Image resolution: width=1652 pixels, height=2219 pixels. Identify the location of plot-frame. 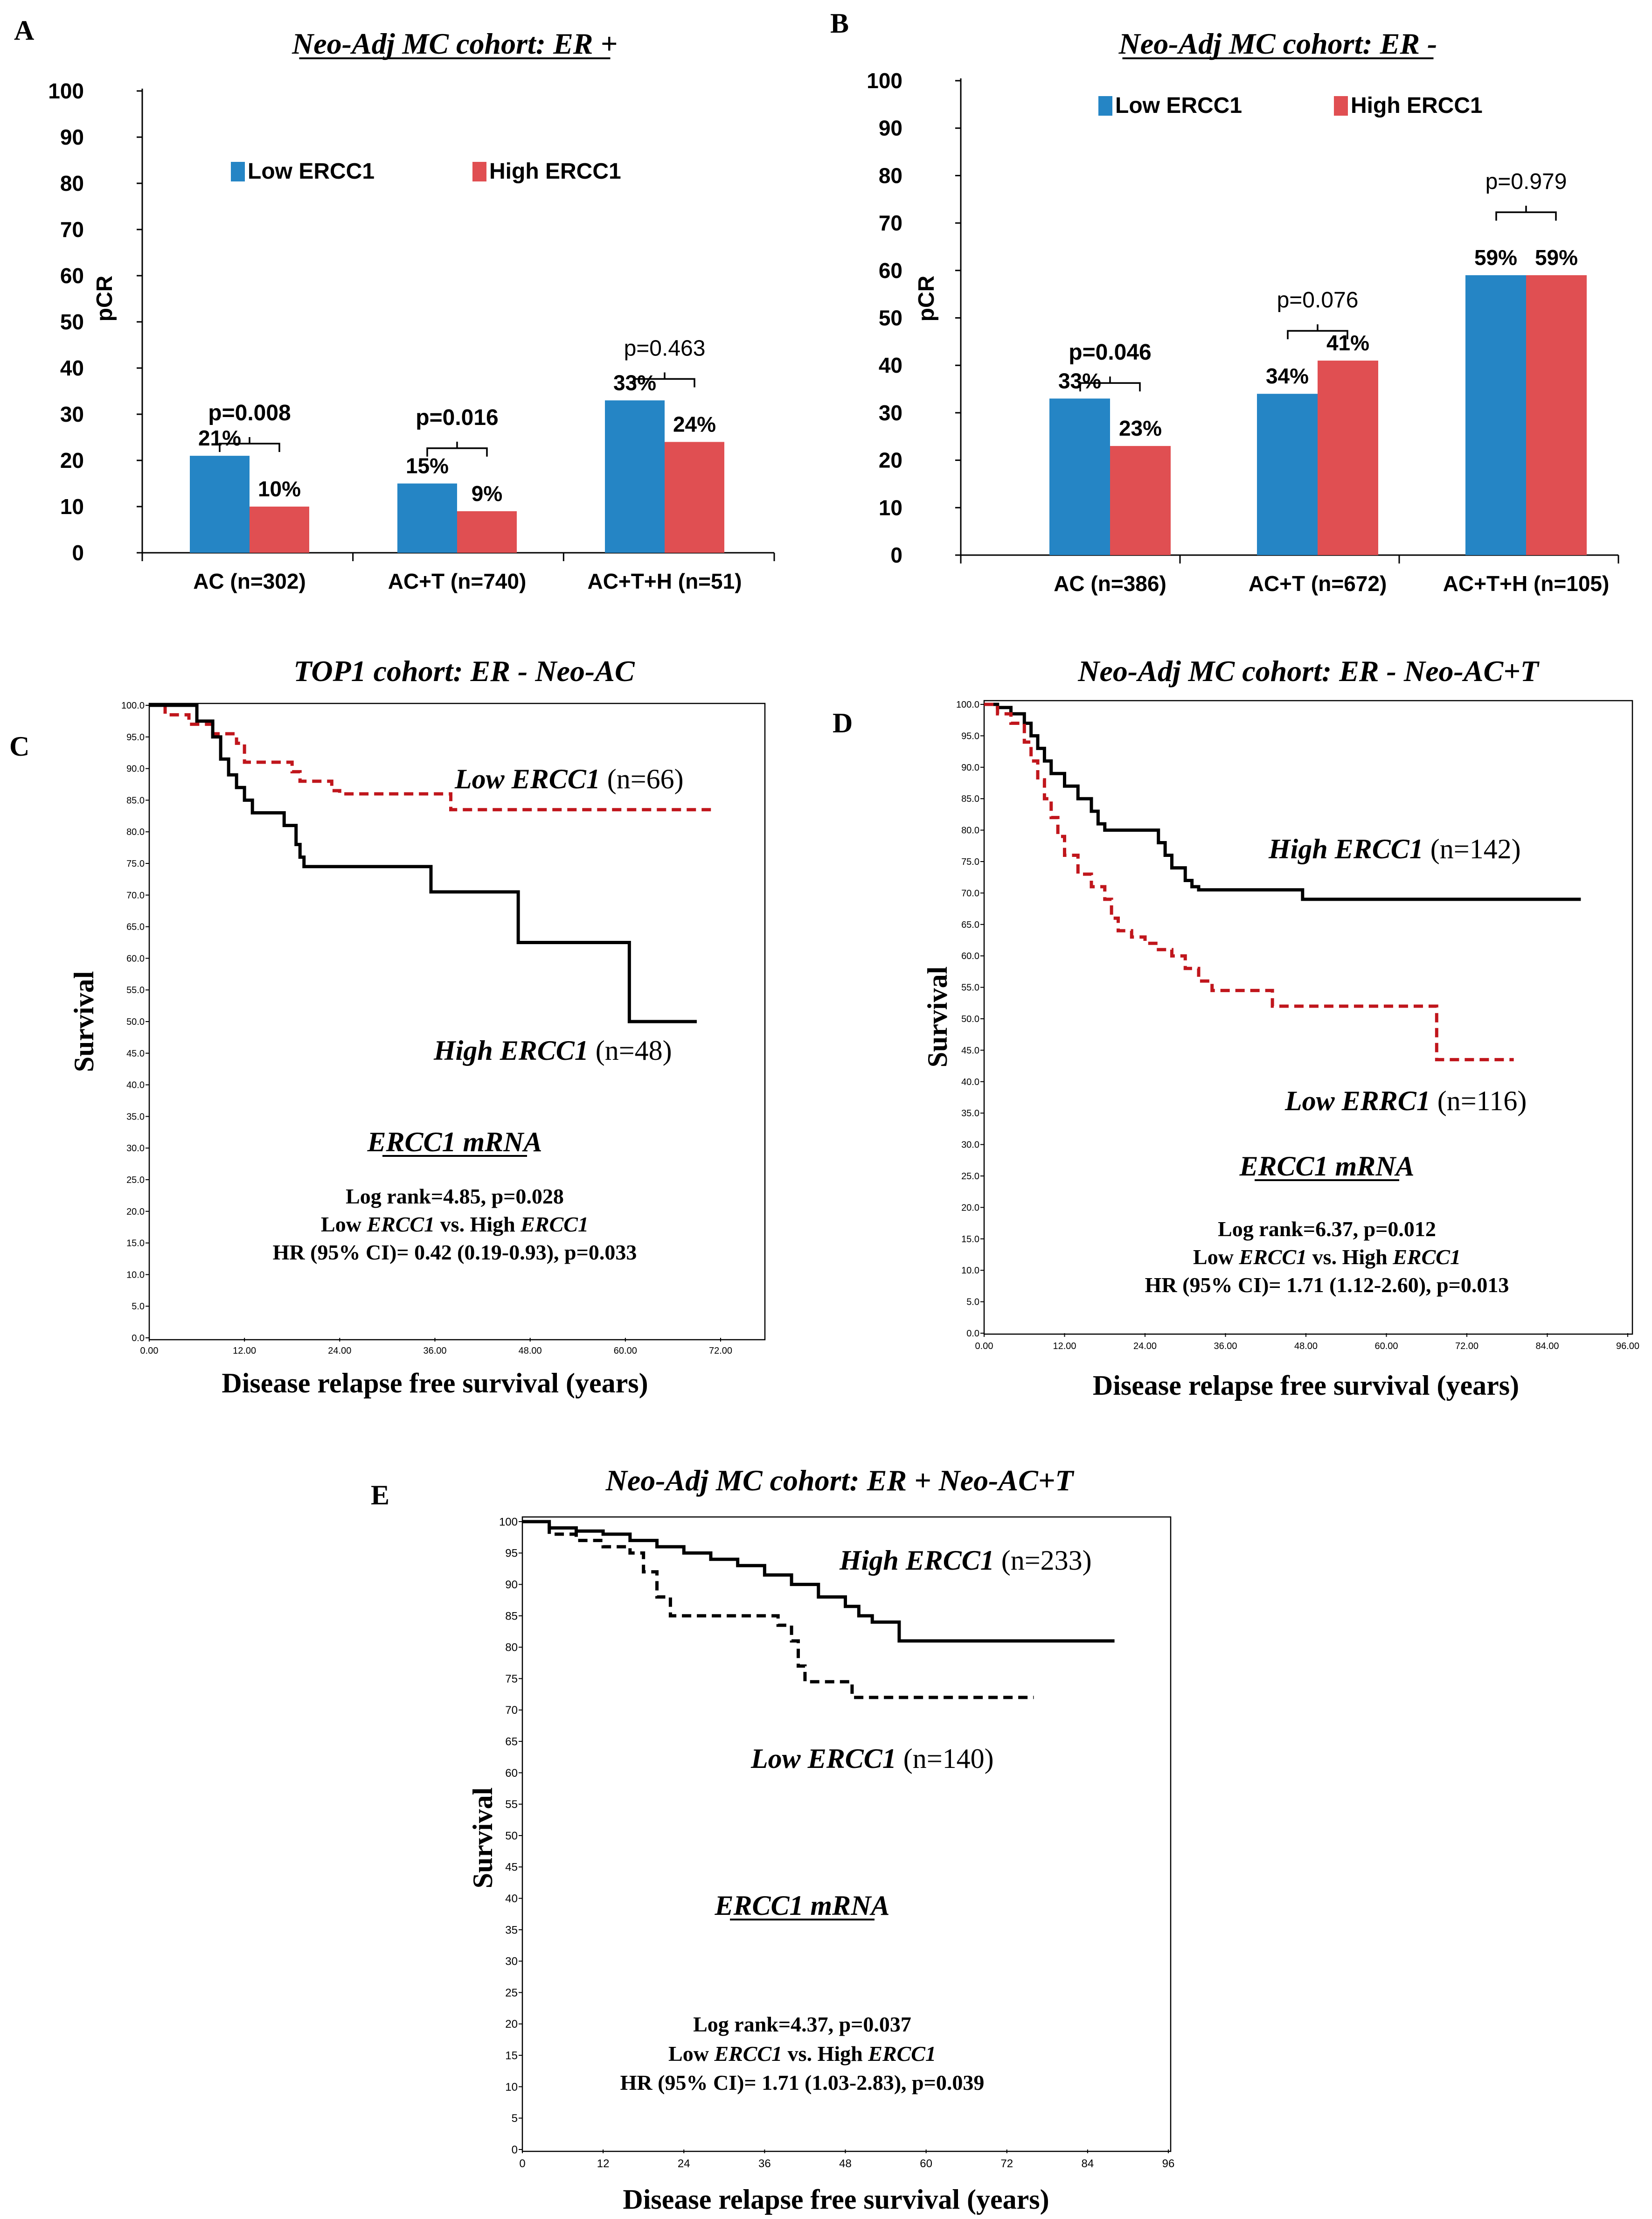
(1308, 1017).